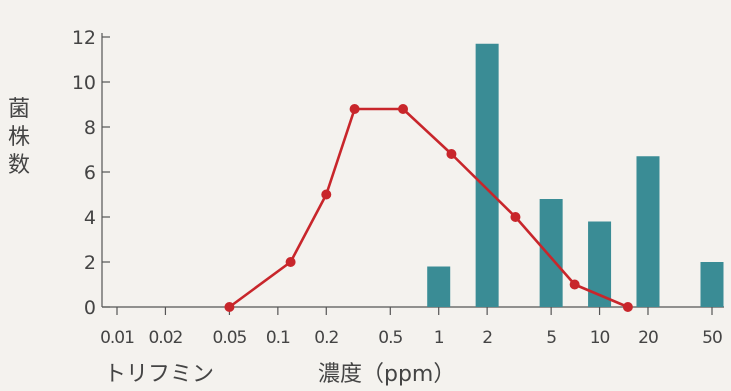 This screenshot has height=391, width=731. I want to click on x-tick-label: 10, so click(600, 338).